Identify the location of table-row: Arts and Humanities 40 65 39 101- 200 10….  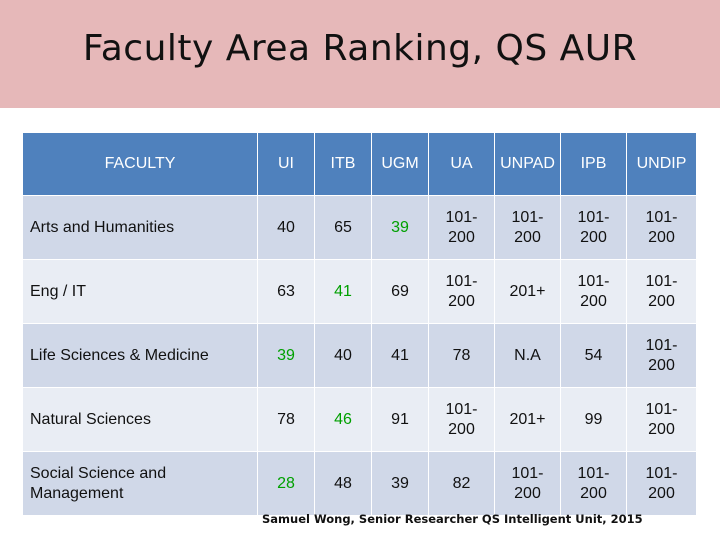
(359, 227).